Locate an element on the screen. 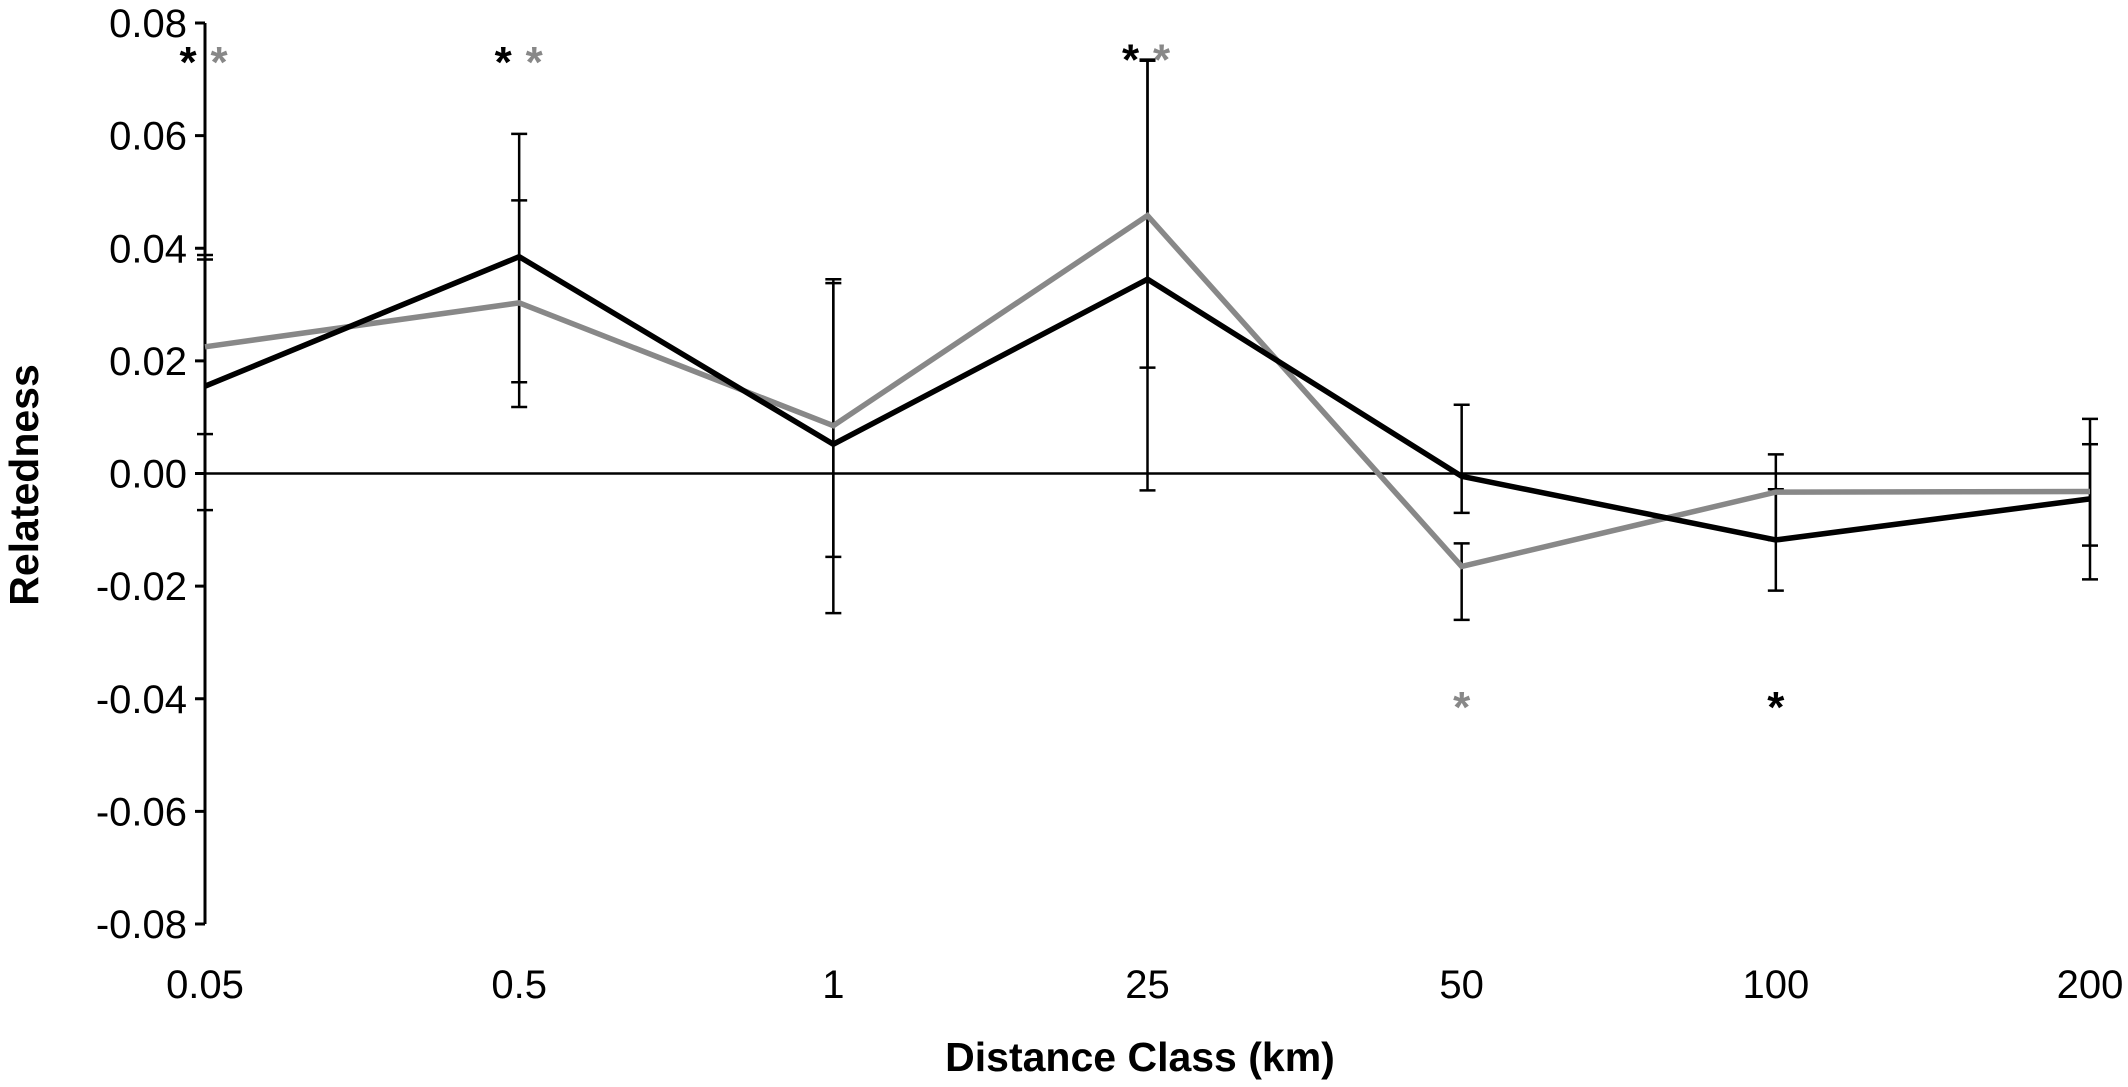  x-tick-labels: 0.05 0.5 1 25 50 100 200 is located at coordinates (1144, 985).